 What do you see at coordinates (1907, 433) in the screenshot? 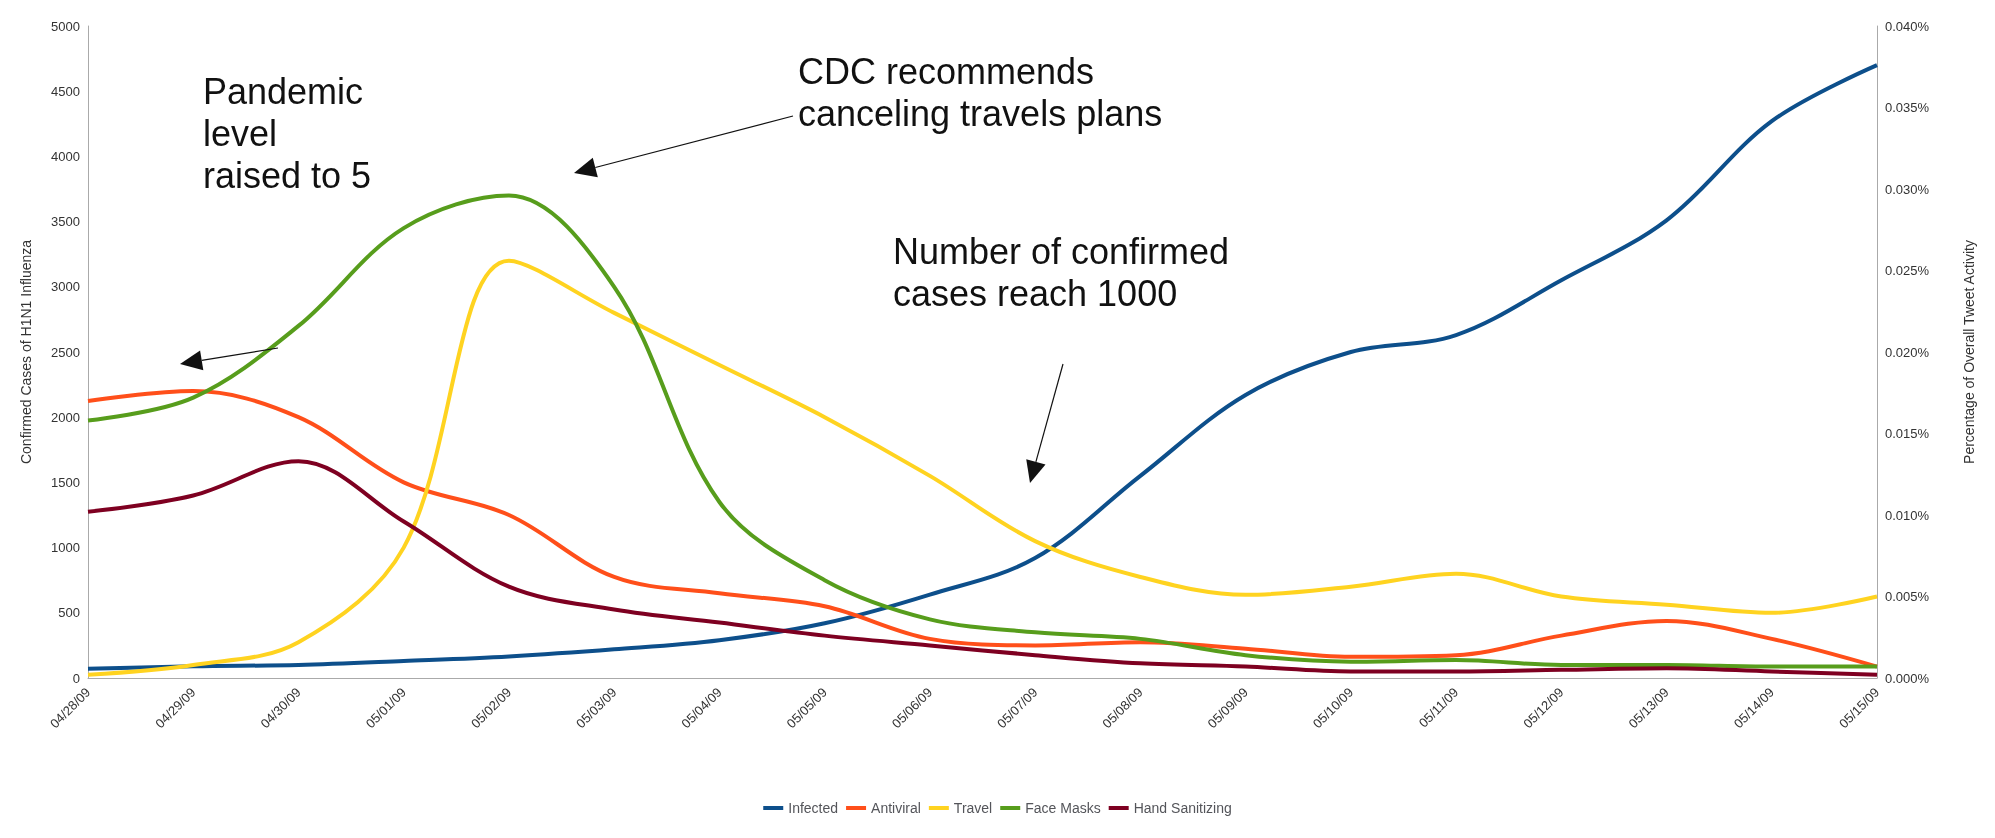
I see `y2-tick-label: 0.015%` at bounding box center [1907, 433].